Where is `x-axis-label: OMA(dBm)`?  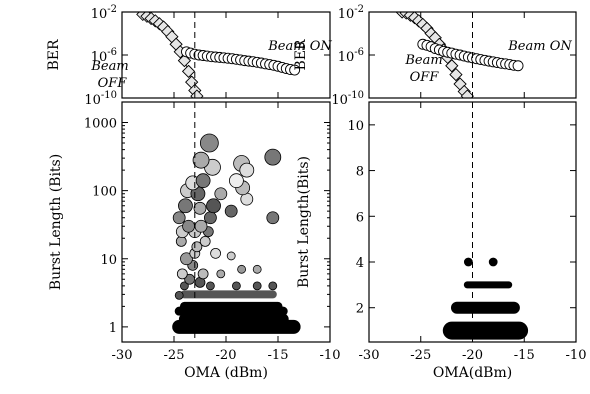 x-axis-label: OMA(dBm) is located at coordinates (472, 373).